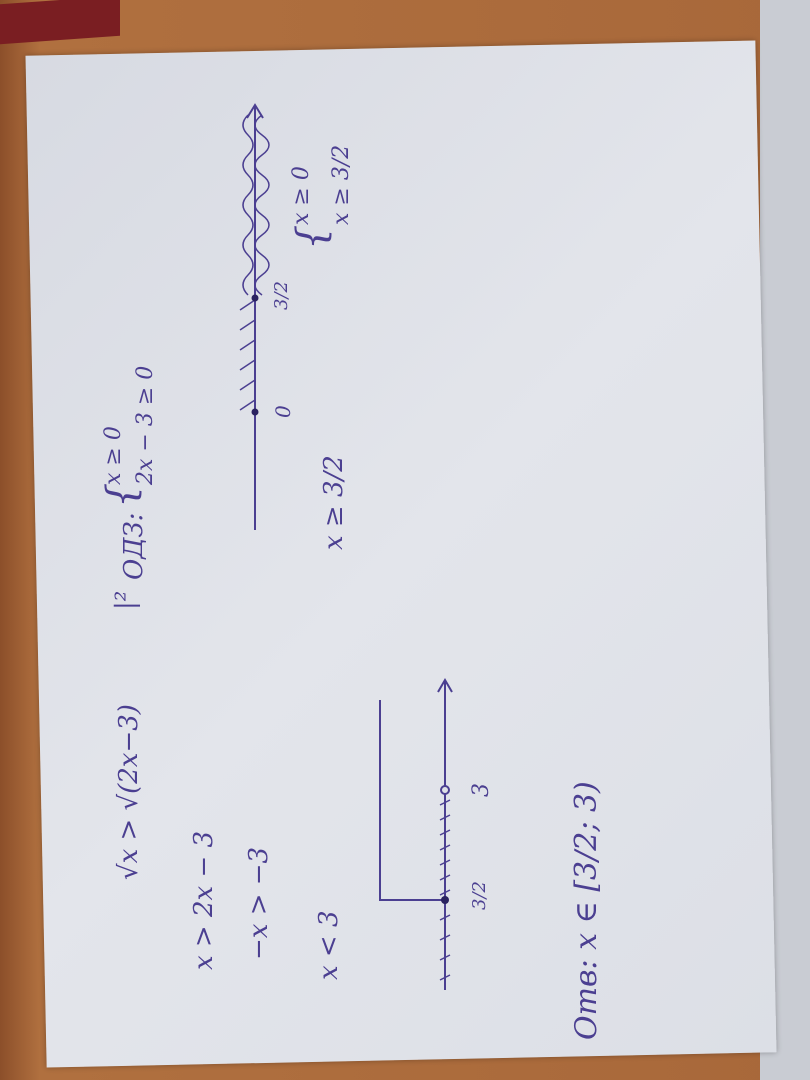  What do you see at coordinates (283, 411) in the screenshot?
I see `label-zero: 0` at bounding box center [283, 411].